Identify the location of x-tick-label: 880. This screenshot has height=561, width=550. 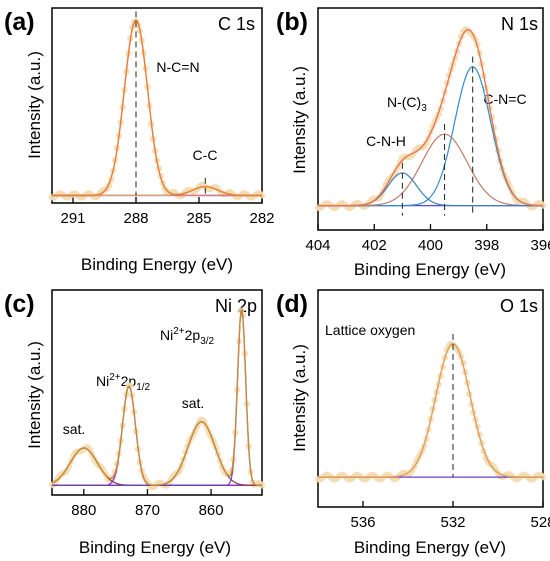
(83, 510).